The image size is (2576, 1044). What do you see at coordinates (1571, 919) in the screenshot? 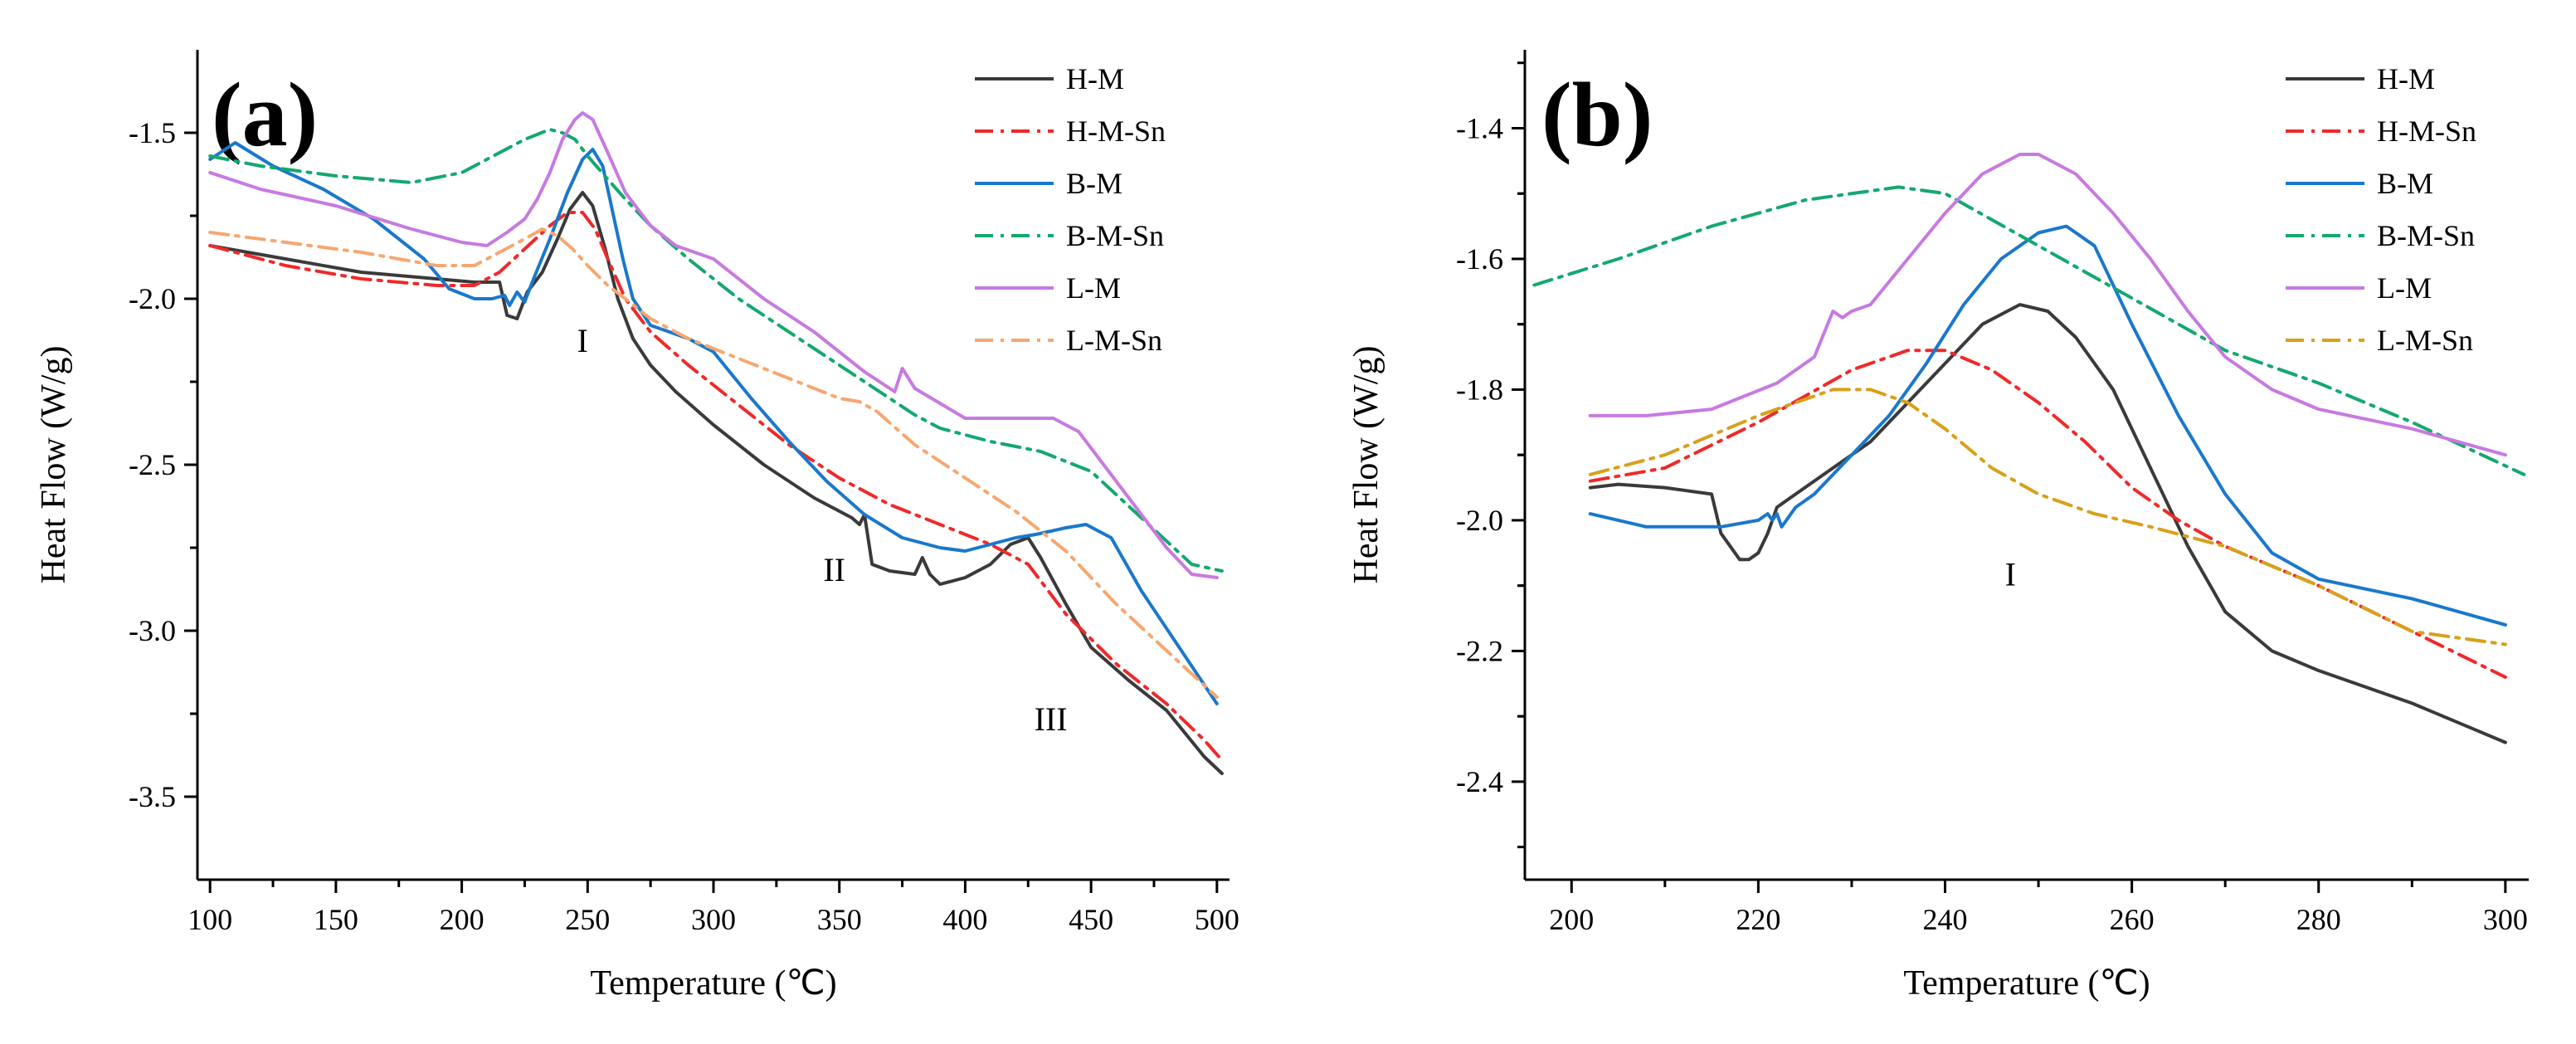
I see `panel-b-x-tick-label: 200` at bounding box center [1571, 919].